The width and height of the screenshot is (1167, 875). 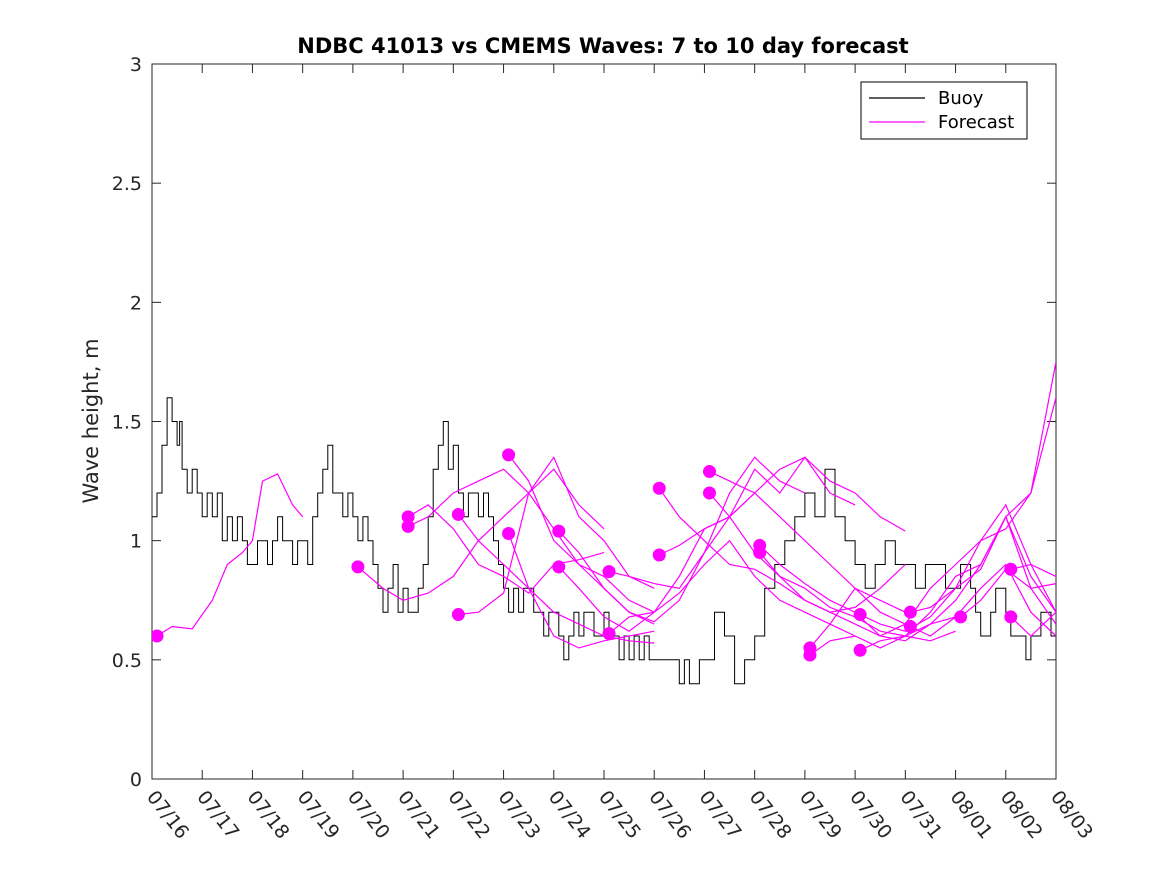 I want to click on legend: Buoy Forecast, so click(x=944, y=110).